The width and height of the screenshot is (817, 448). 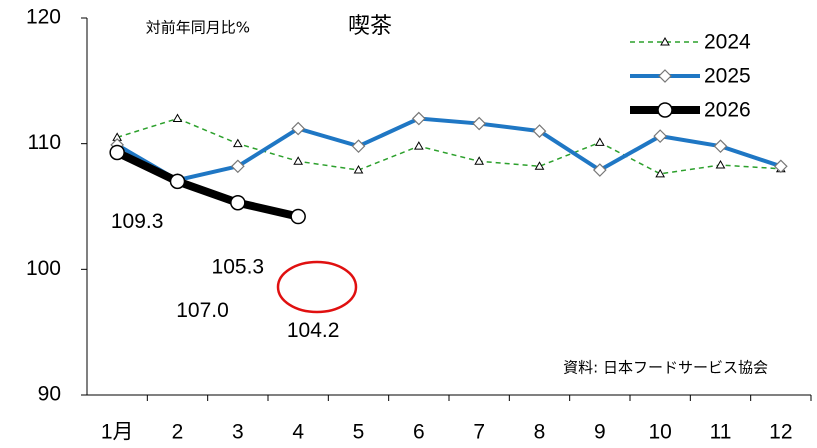 I want to click on x-tick-label: 11, so click(x=721, y=432).